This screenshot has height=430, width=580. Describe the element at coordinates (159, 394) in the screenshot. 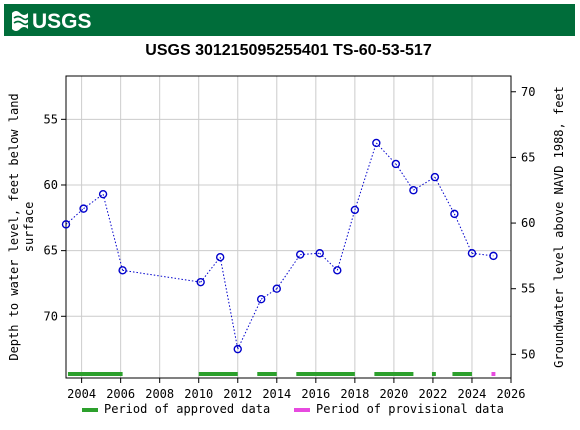

I see `x-tick-label: 2008` at that location.